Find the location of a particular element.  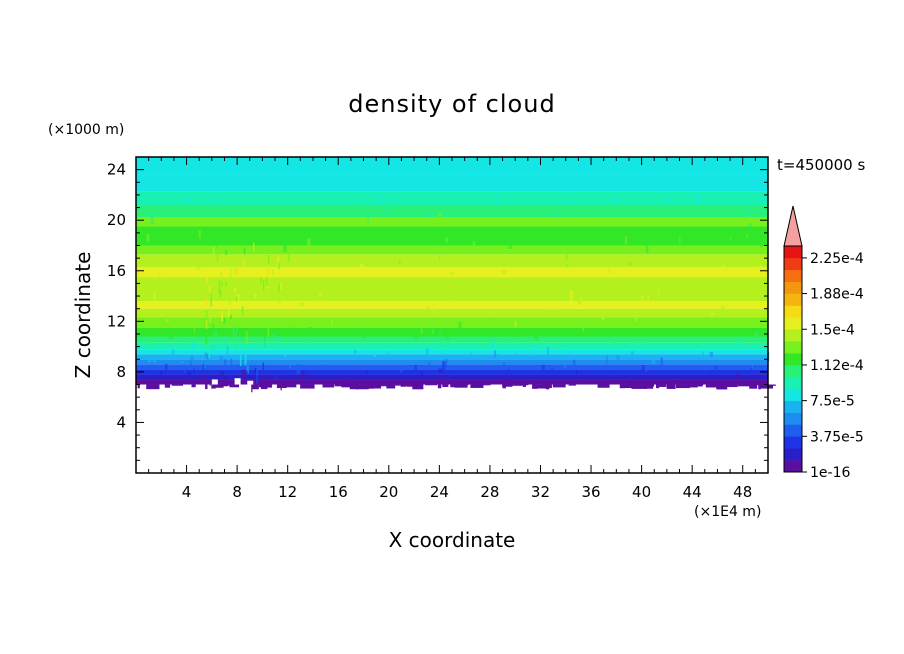

x-tick-label: 12 is located at coordinates (287, 492).